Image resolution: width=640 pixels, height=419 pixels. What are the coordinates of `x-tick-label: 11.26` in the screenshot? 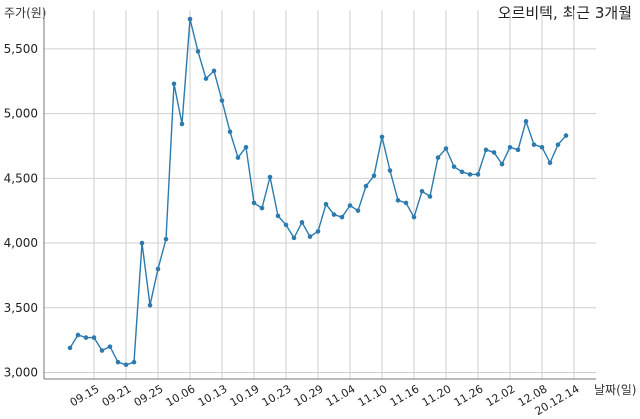 It's located at (469, 395).